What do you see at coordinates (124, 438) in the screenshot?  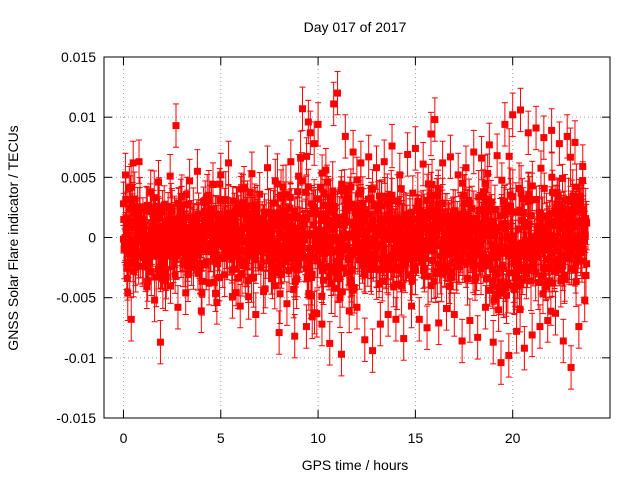 I see `x-tick-label: 0` at bounding box center [124, 438].